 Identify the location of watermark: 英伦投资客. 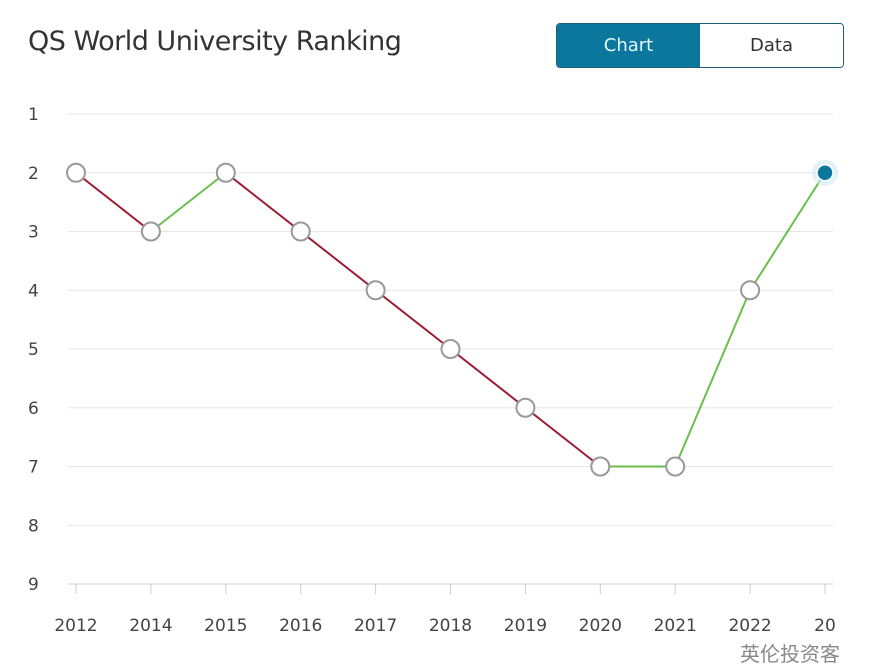
(790, 654).